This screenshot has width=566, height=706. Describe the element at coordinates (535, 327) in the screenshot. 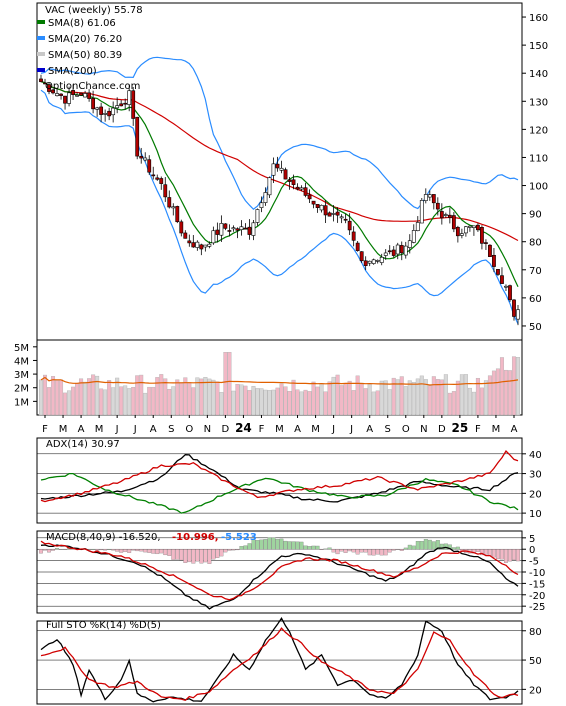

I see `price-tick-label: 50` at that location.